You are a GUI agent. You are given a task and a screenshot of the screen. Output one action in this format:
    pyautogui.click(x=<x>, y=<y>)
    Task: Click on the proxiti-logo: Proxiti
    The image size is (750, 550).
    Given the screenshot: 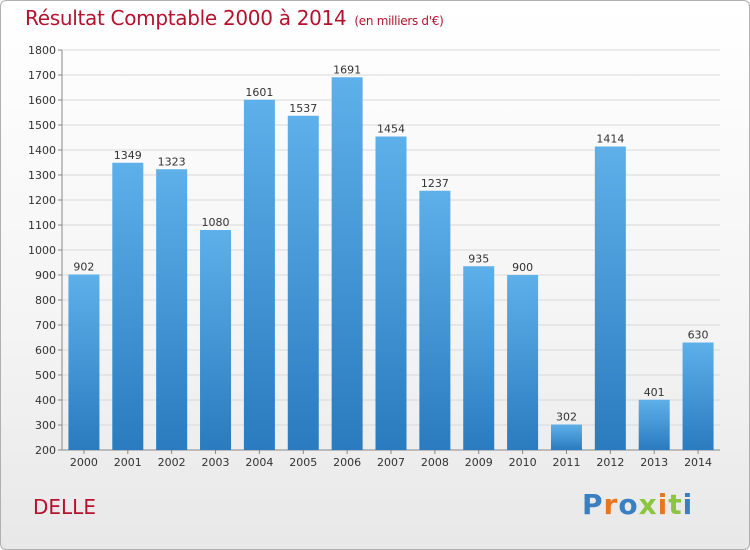 What is the action you would take?
    pyautogui.click(x=637, y=504)
    